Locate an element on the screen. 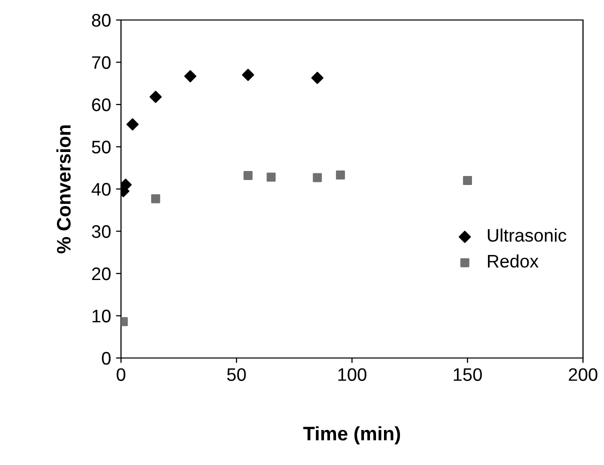  y-tick-label: 50 is located at coordinates (101, 147).